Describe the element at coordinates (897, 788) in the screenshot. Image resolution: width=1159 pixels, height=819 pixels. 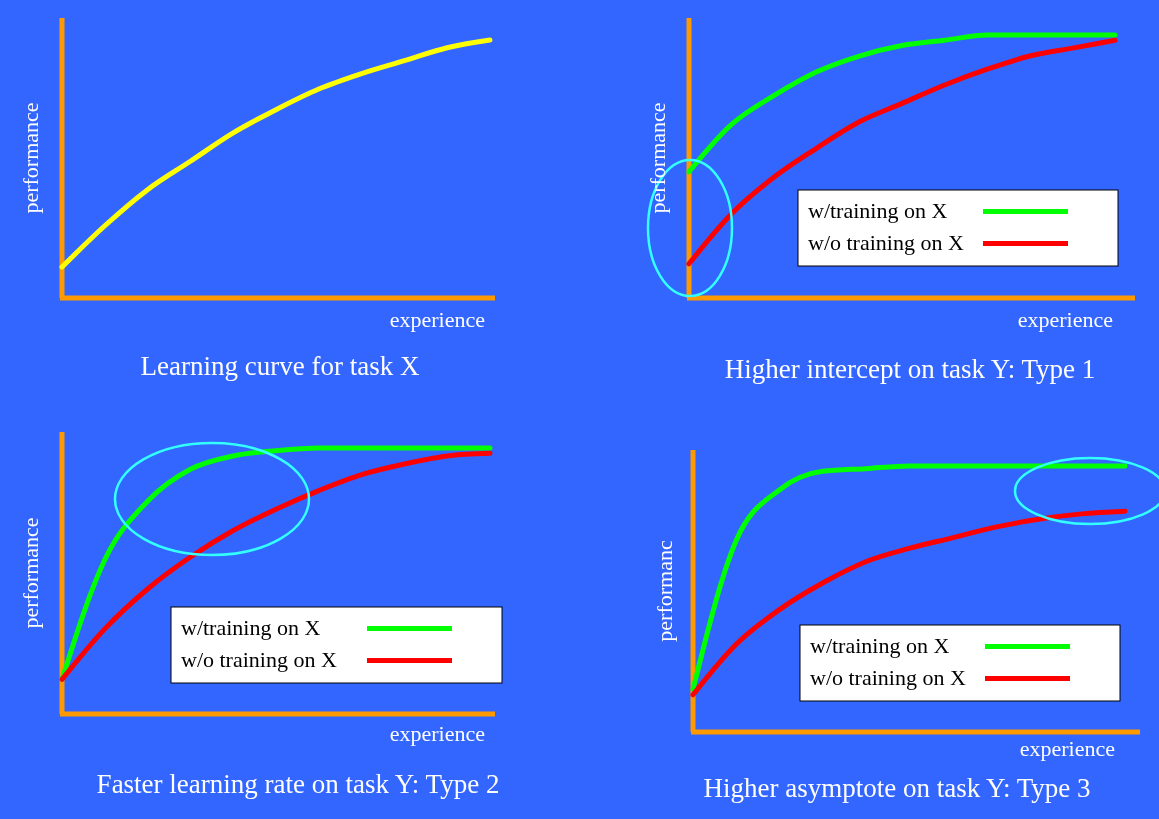
I see `text: Higher asymptote on task Y: Type 3` at that location.